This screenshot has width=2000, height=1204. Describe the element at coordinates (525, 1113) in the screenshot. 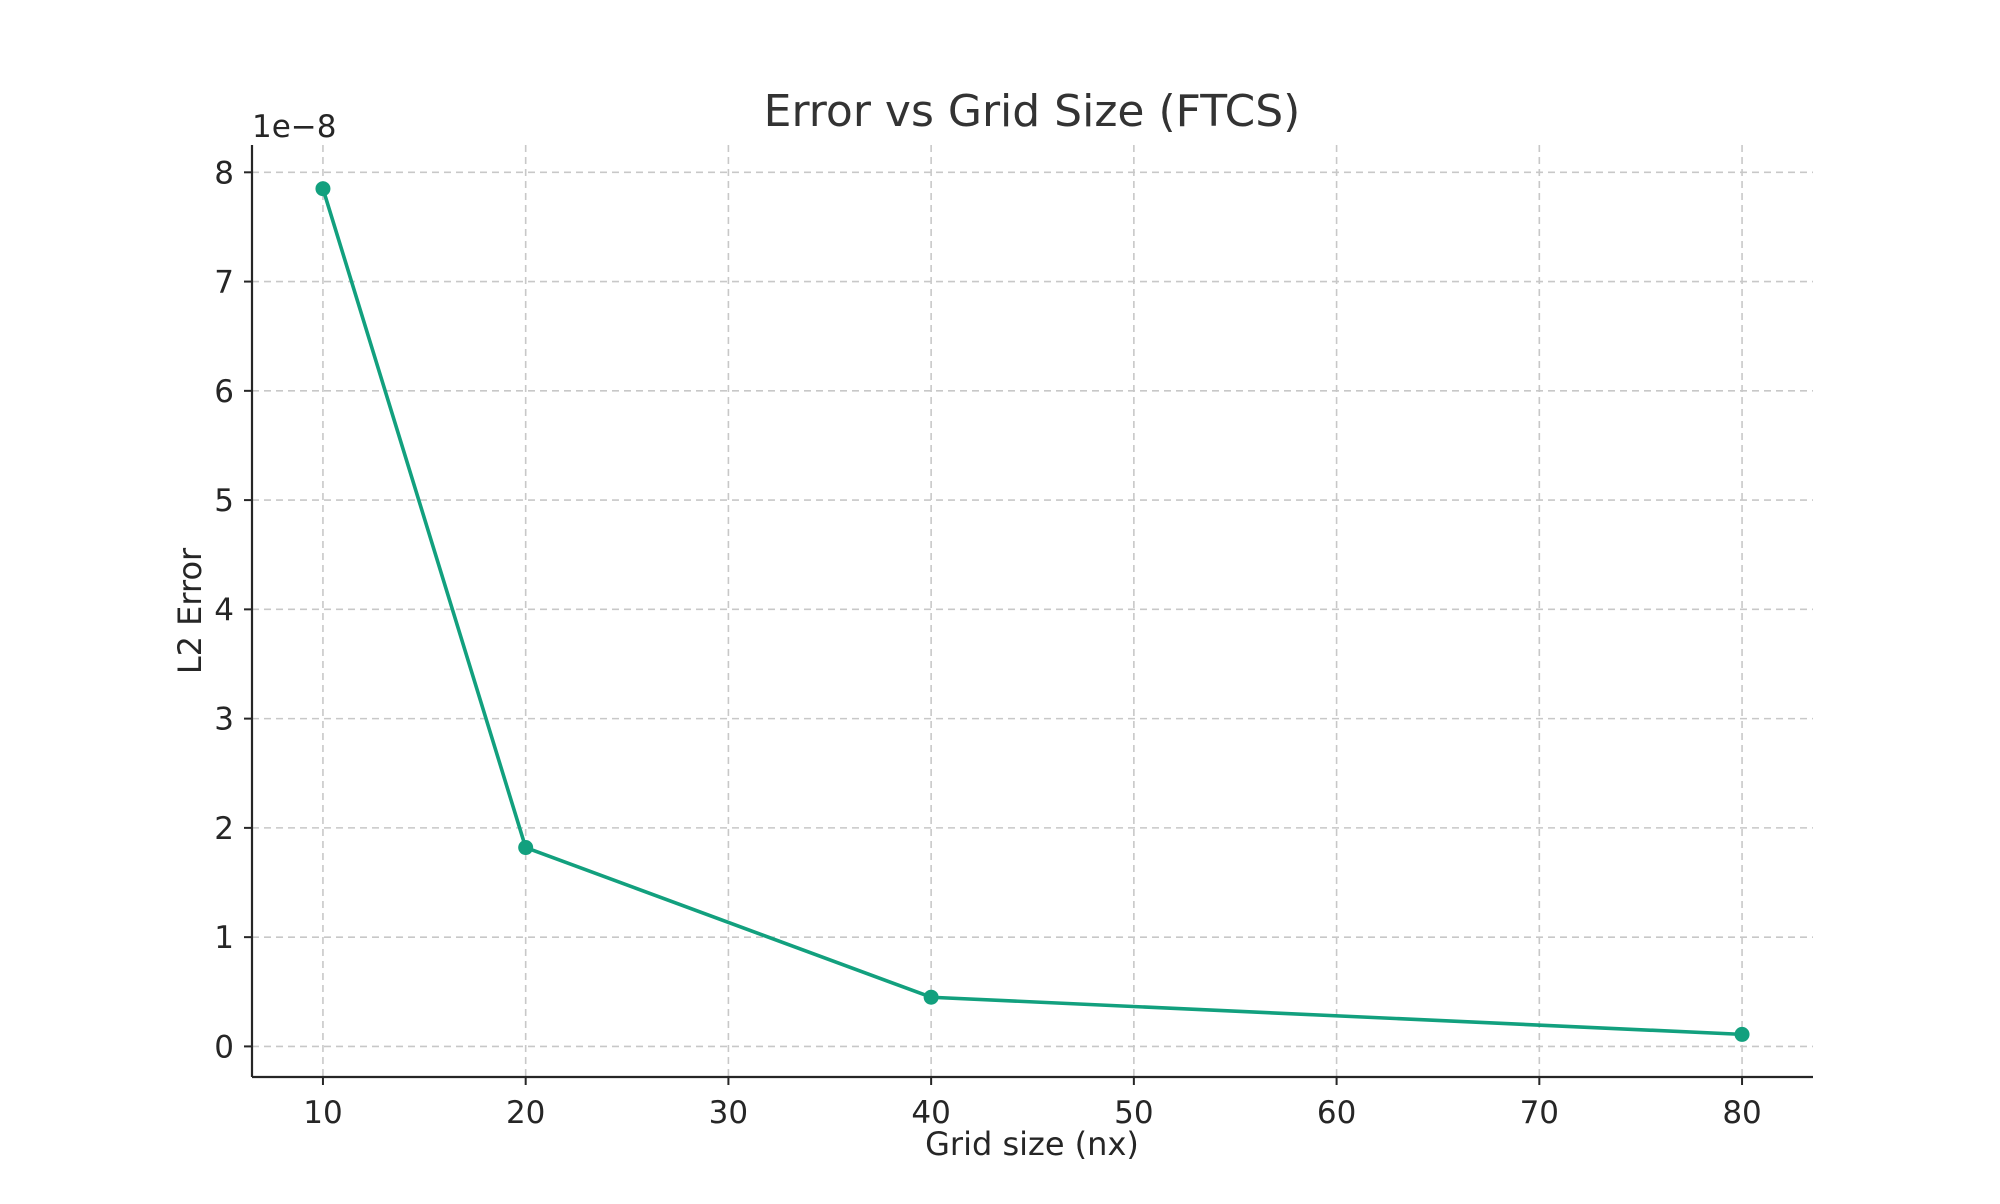

I see `x-tick-label: 20` at that location.